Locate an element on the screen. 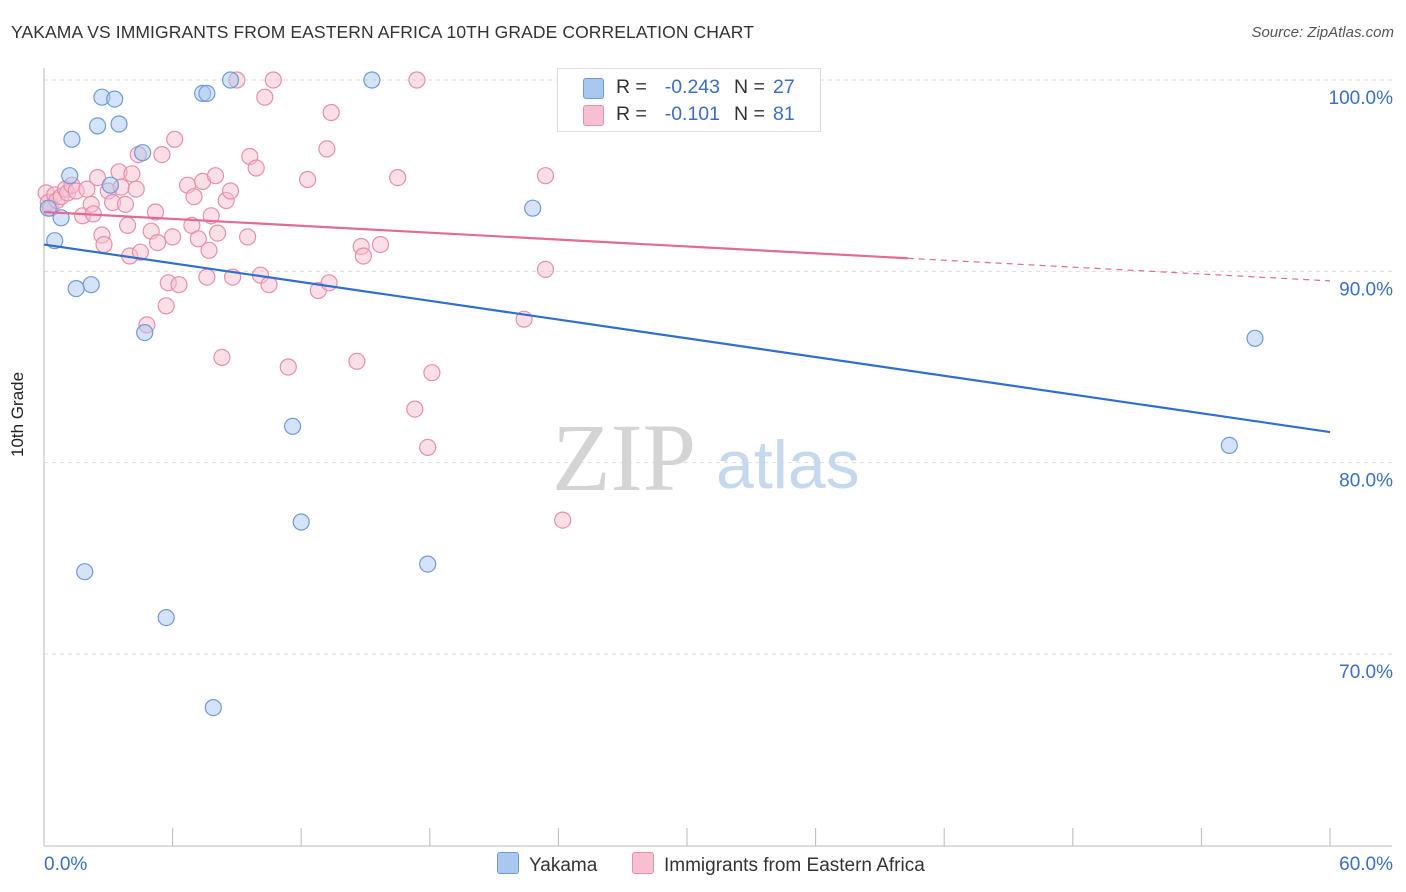 The image size is (1406, 892). x-tick-label: 0.0% is located at coordinates (65, 864).